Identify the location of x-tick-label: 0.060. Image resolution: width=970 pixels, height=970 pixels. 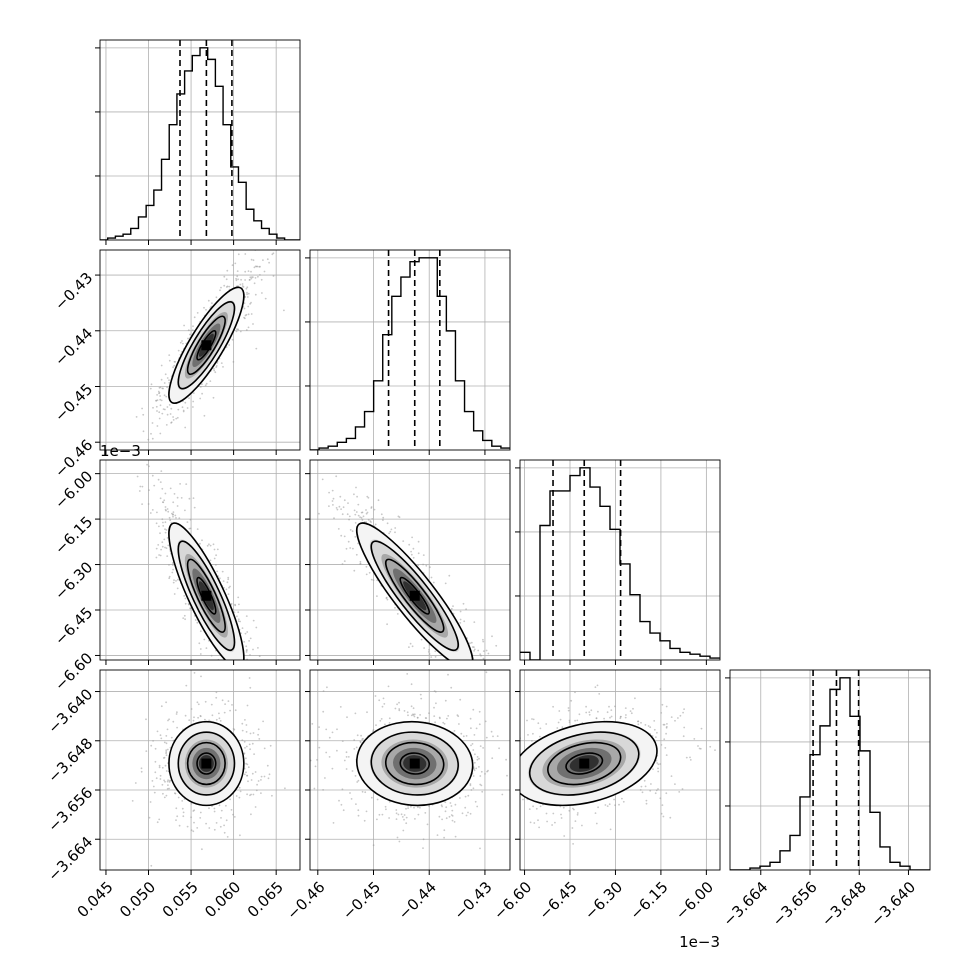
(222, 899).